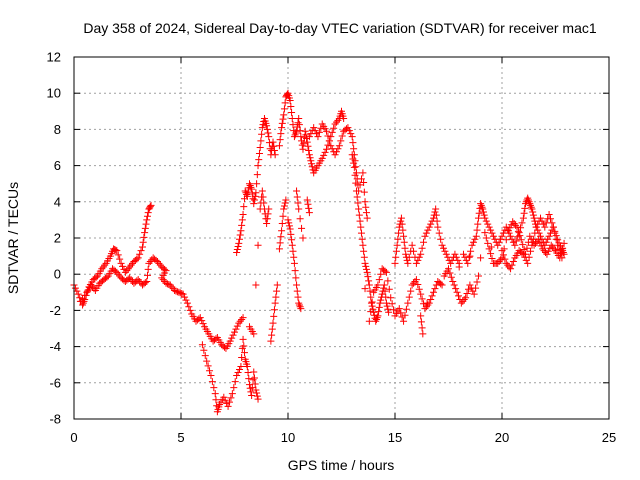 This screenshot has height=480, width=640. Describe the element at coordinates (609, 437) in the screenshot. I see `x-tick-label: 25` at that location.